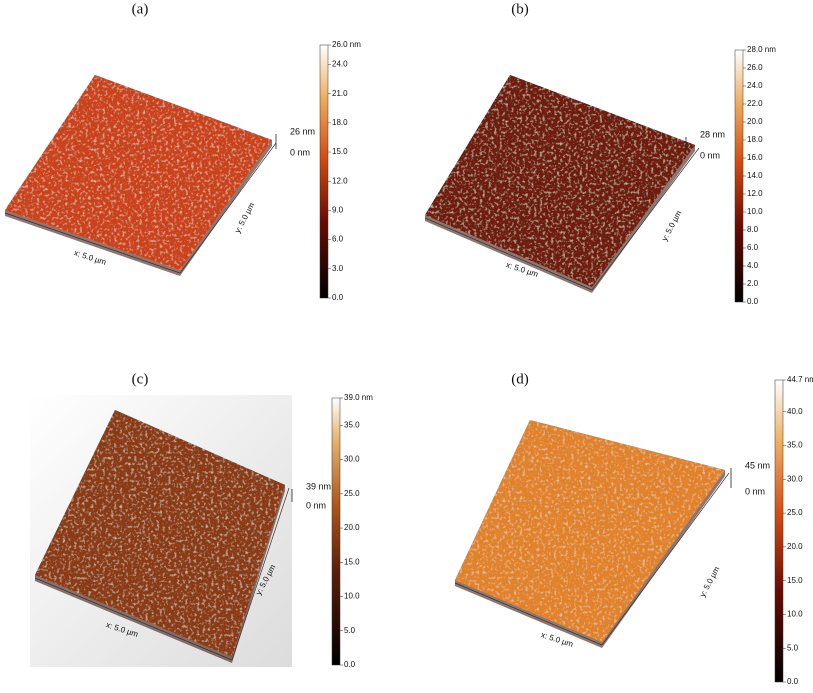 The image size is (813, 693). I want to click on x-axis-label: x: 5.0 µm, so click(90, 257).